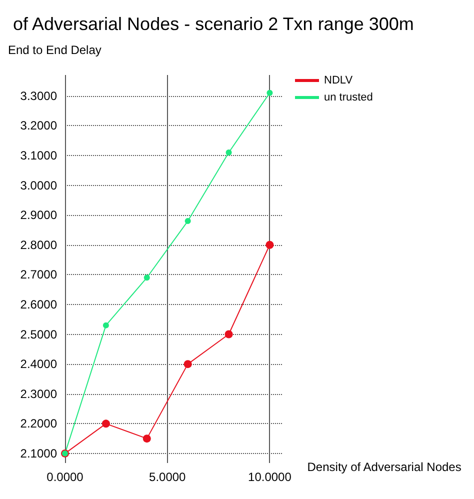 The height and width of the screenshot is (499, 474). What do you see at coordinates (39, 95) in the screenshot?
I see `y-tick-label: 3.3000` at bounding box center [39, 95].